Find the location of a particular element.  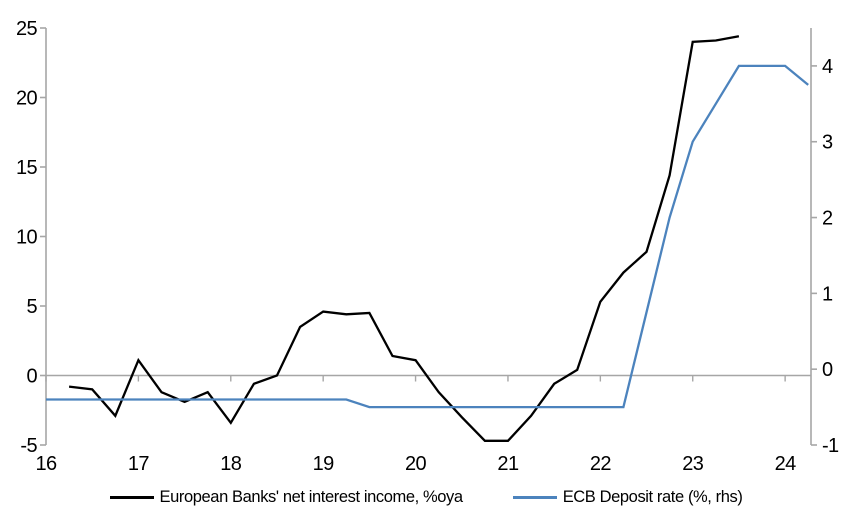

x-axis-tick-label: 24 is located at coordinates (786, 464).